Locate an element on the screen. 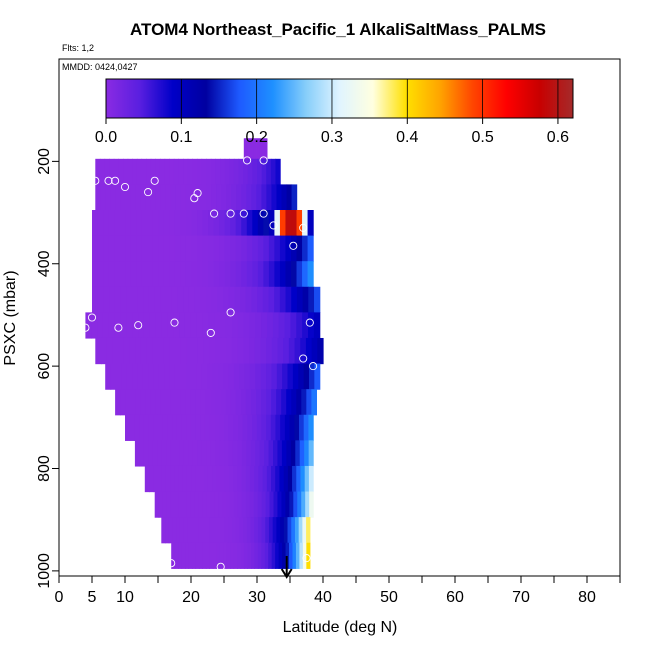  x-tick-label: 20 is located at coordinates (191, 597).